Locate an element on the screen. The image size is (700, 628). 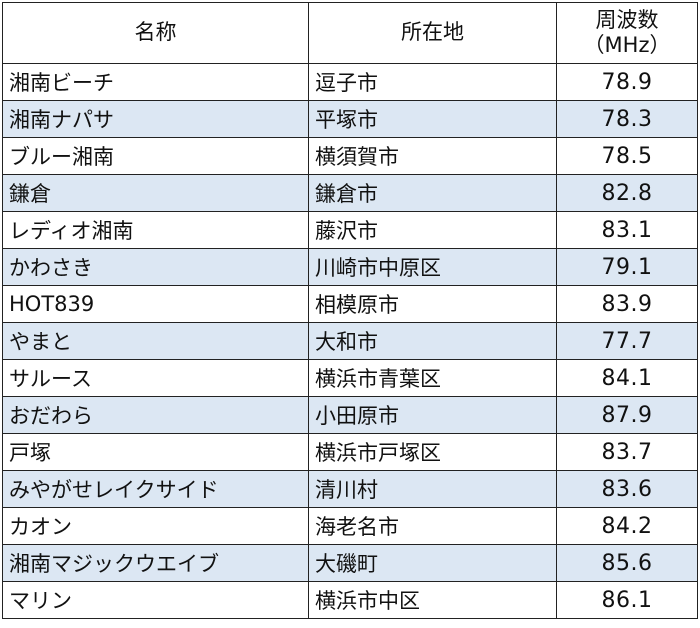
station-frequency-cell: 79.1 is located at coordinates (627, 267).